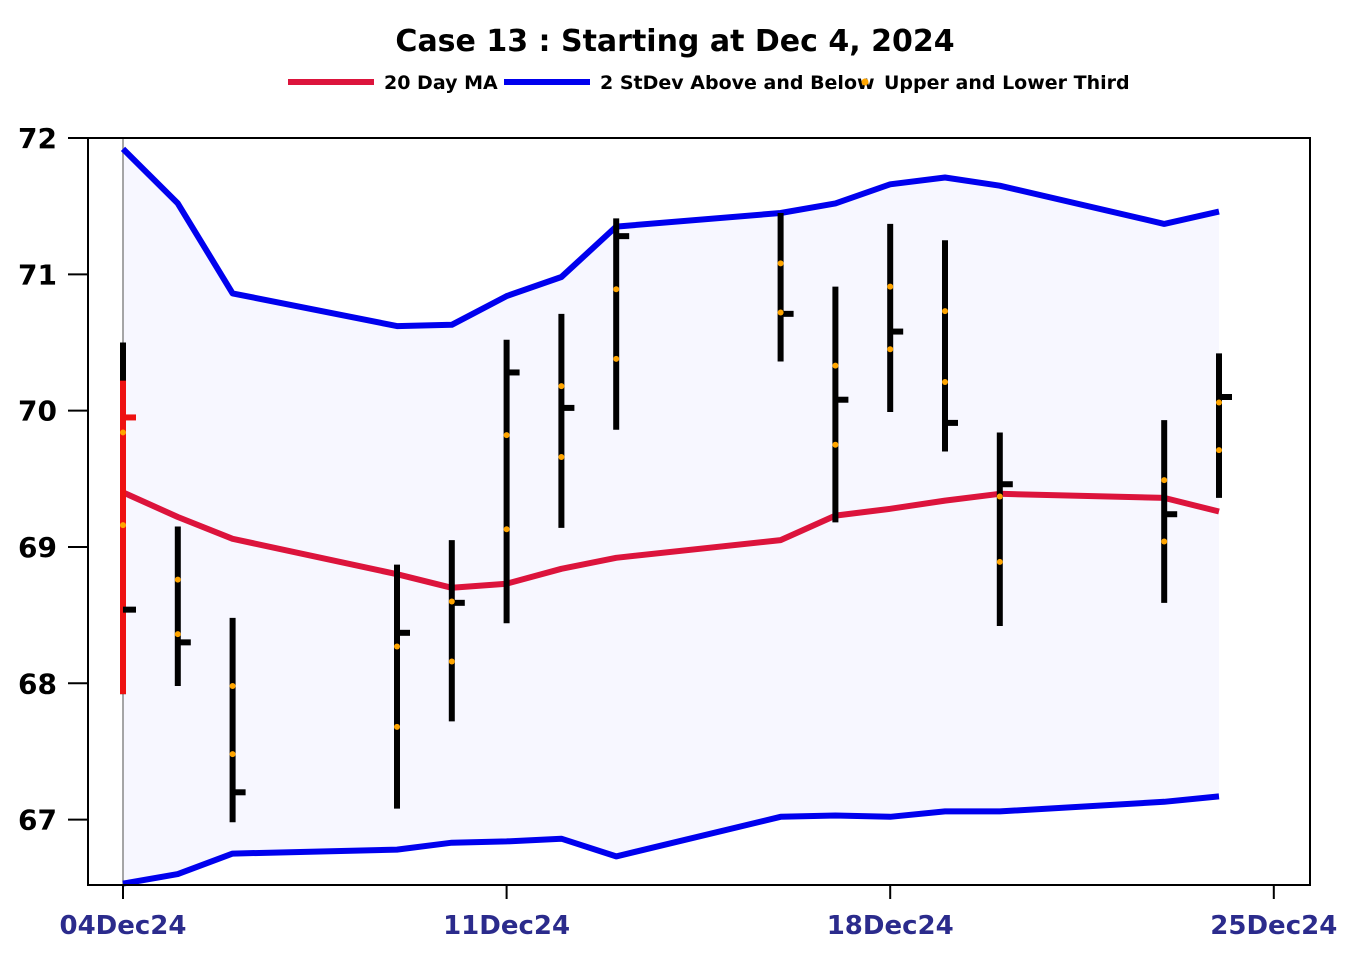 Image resolution: width=1350 pixels, height=975 pixels. Describe the element at coordinates (37, 683) in the screenshot. I see `y-tick-label: 68` at that location.